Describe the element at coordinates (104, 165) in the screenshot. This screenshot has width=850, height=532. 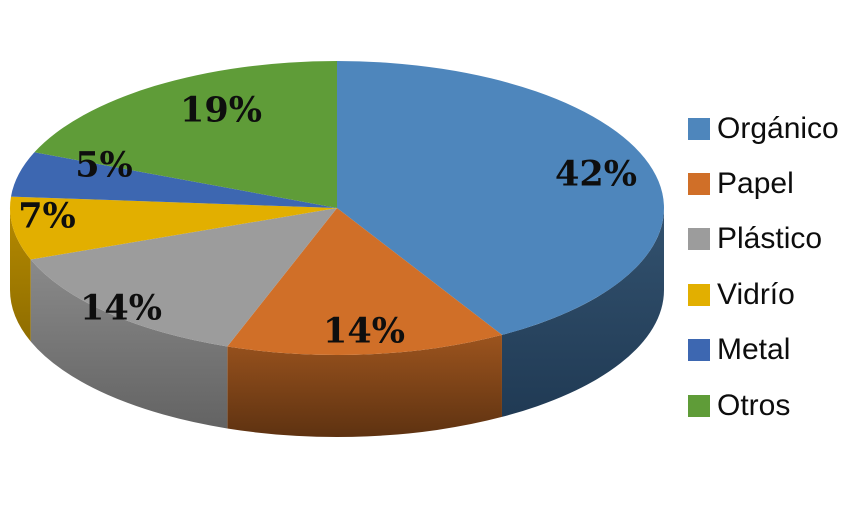
I see `data-label-metal: 5%` at that location.